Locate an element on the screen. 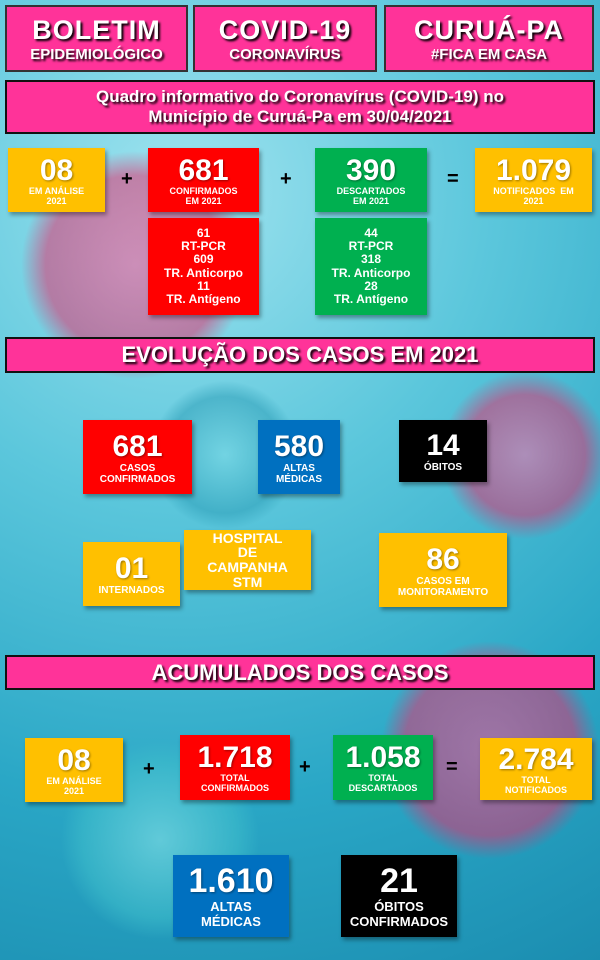 The width and height of the screenshot is (600, 960). info-line-2: Município de Curuá-Pa em 30/04/2021 is located at coordinates (300, 116).